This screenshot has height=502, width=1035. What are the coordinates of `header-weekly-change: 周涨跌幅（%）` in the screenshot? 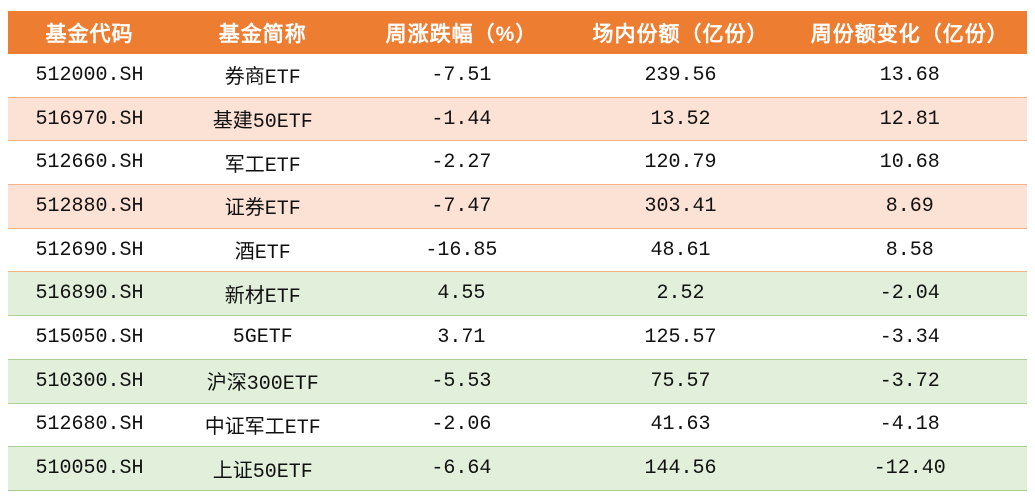 It's located at (461, 34).